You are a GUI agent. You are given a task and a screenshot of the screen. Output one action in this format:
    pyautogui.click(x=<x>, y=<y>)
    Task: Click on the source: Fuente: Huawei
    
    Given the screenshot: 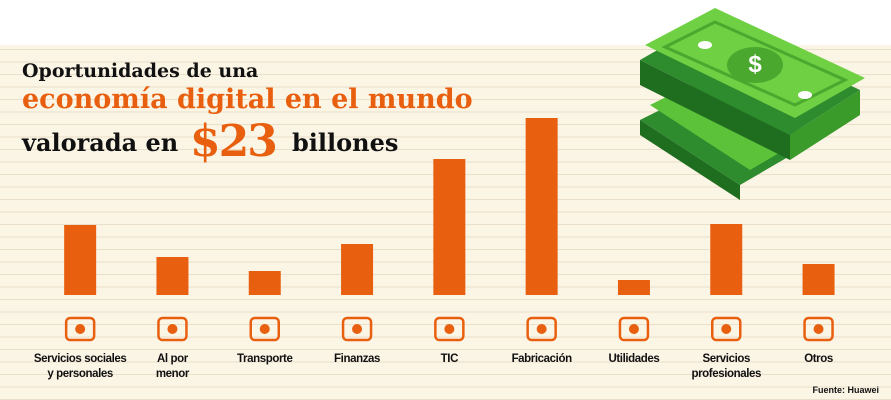 What is the action you would take?
    pyautogui.click(x=845, y=390)
    